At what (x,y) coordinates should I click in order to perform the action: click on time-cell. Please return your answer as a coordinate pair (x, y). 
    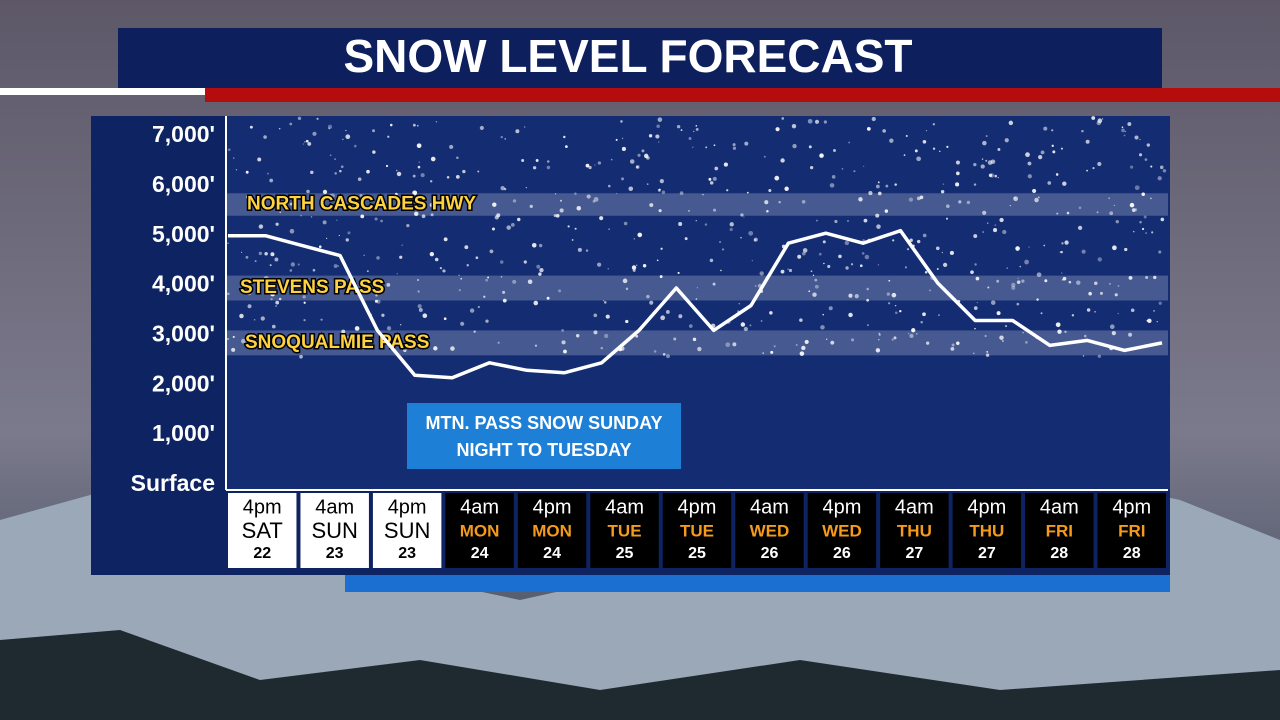
    Looking at the image, I should click on (334, 530).